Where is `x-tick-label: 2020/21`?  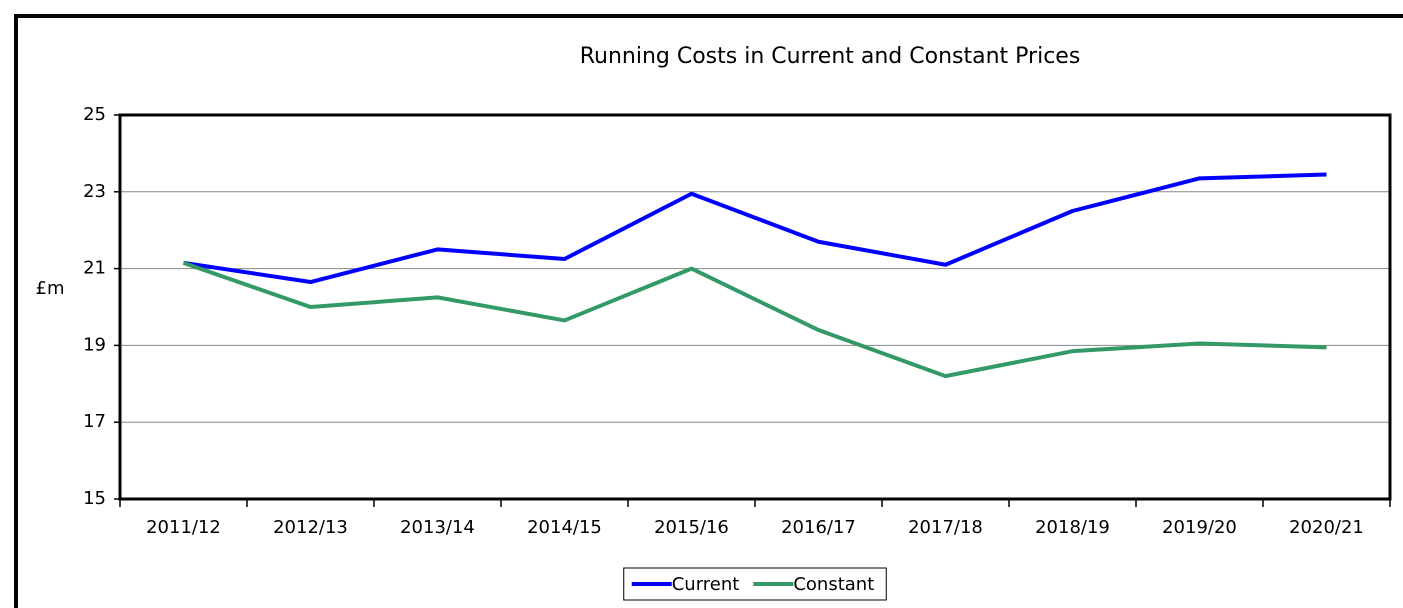 x-tick-label: 2020/21 is located at coordinates (1326, 527).